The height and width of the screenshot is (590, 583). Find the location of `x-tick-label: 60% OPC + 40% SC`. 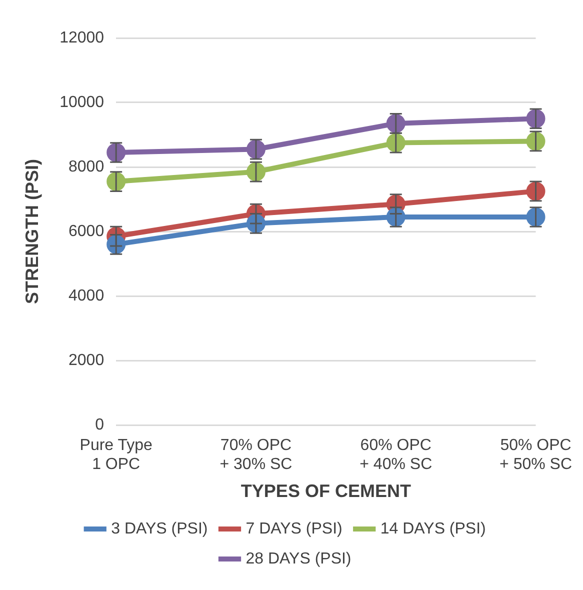

x-tick-label: 60% OPC + 40% SC is located at coordinates (396, 455).